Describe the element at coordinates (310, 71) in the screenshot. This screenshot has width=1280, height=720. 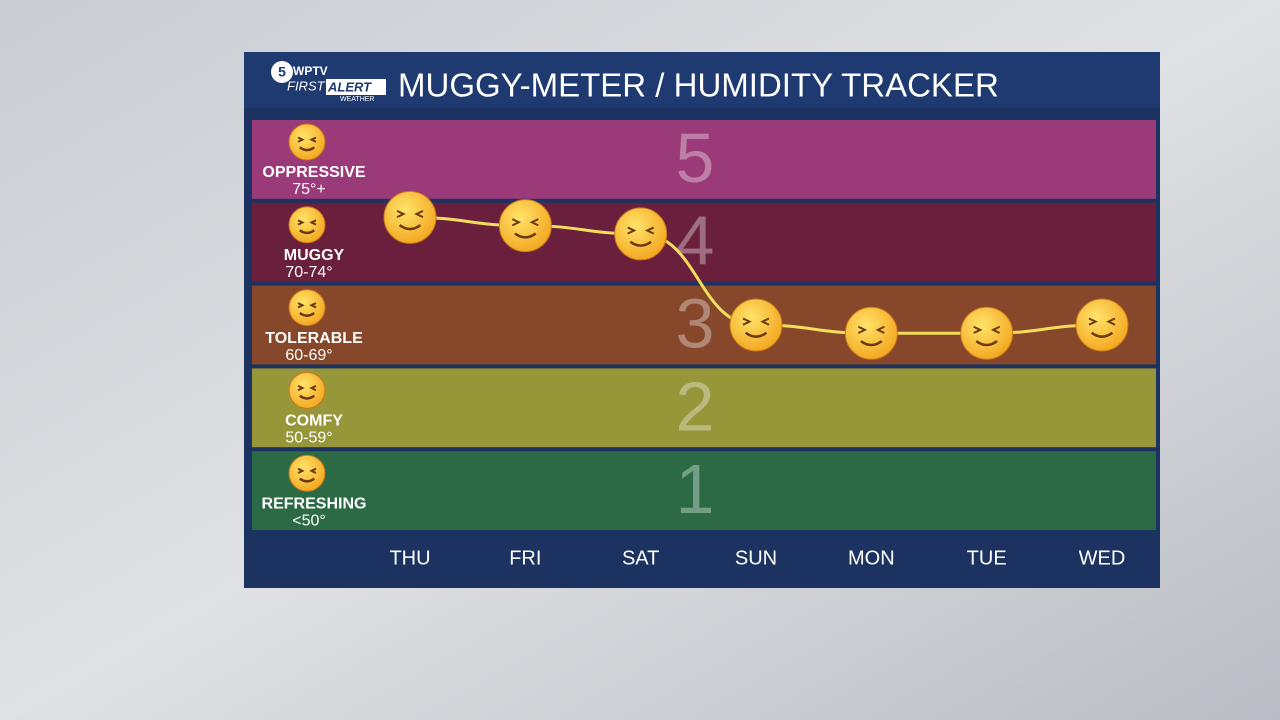
I see `logo-station: WPTV` at that location.